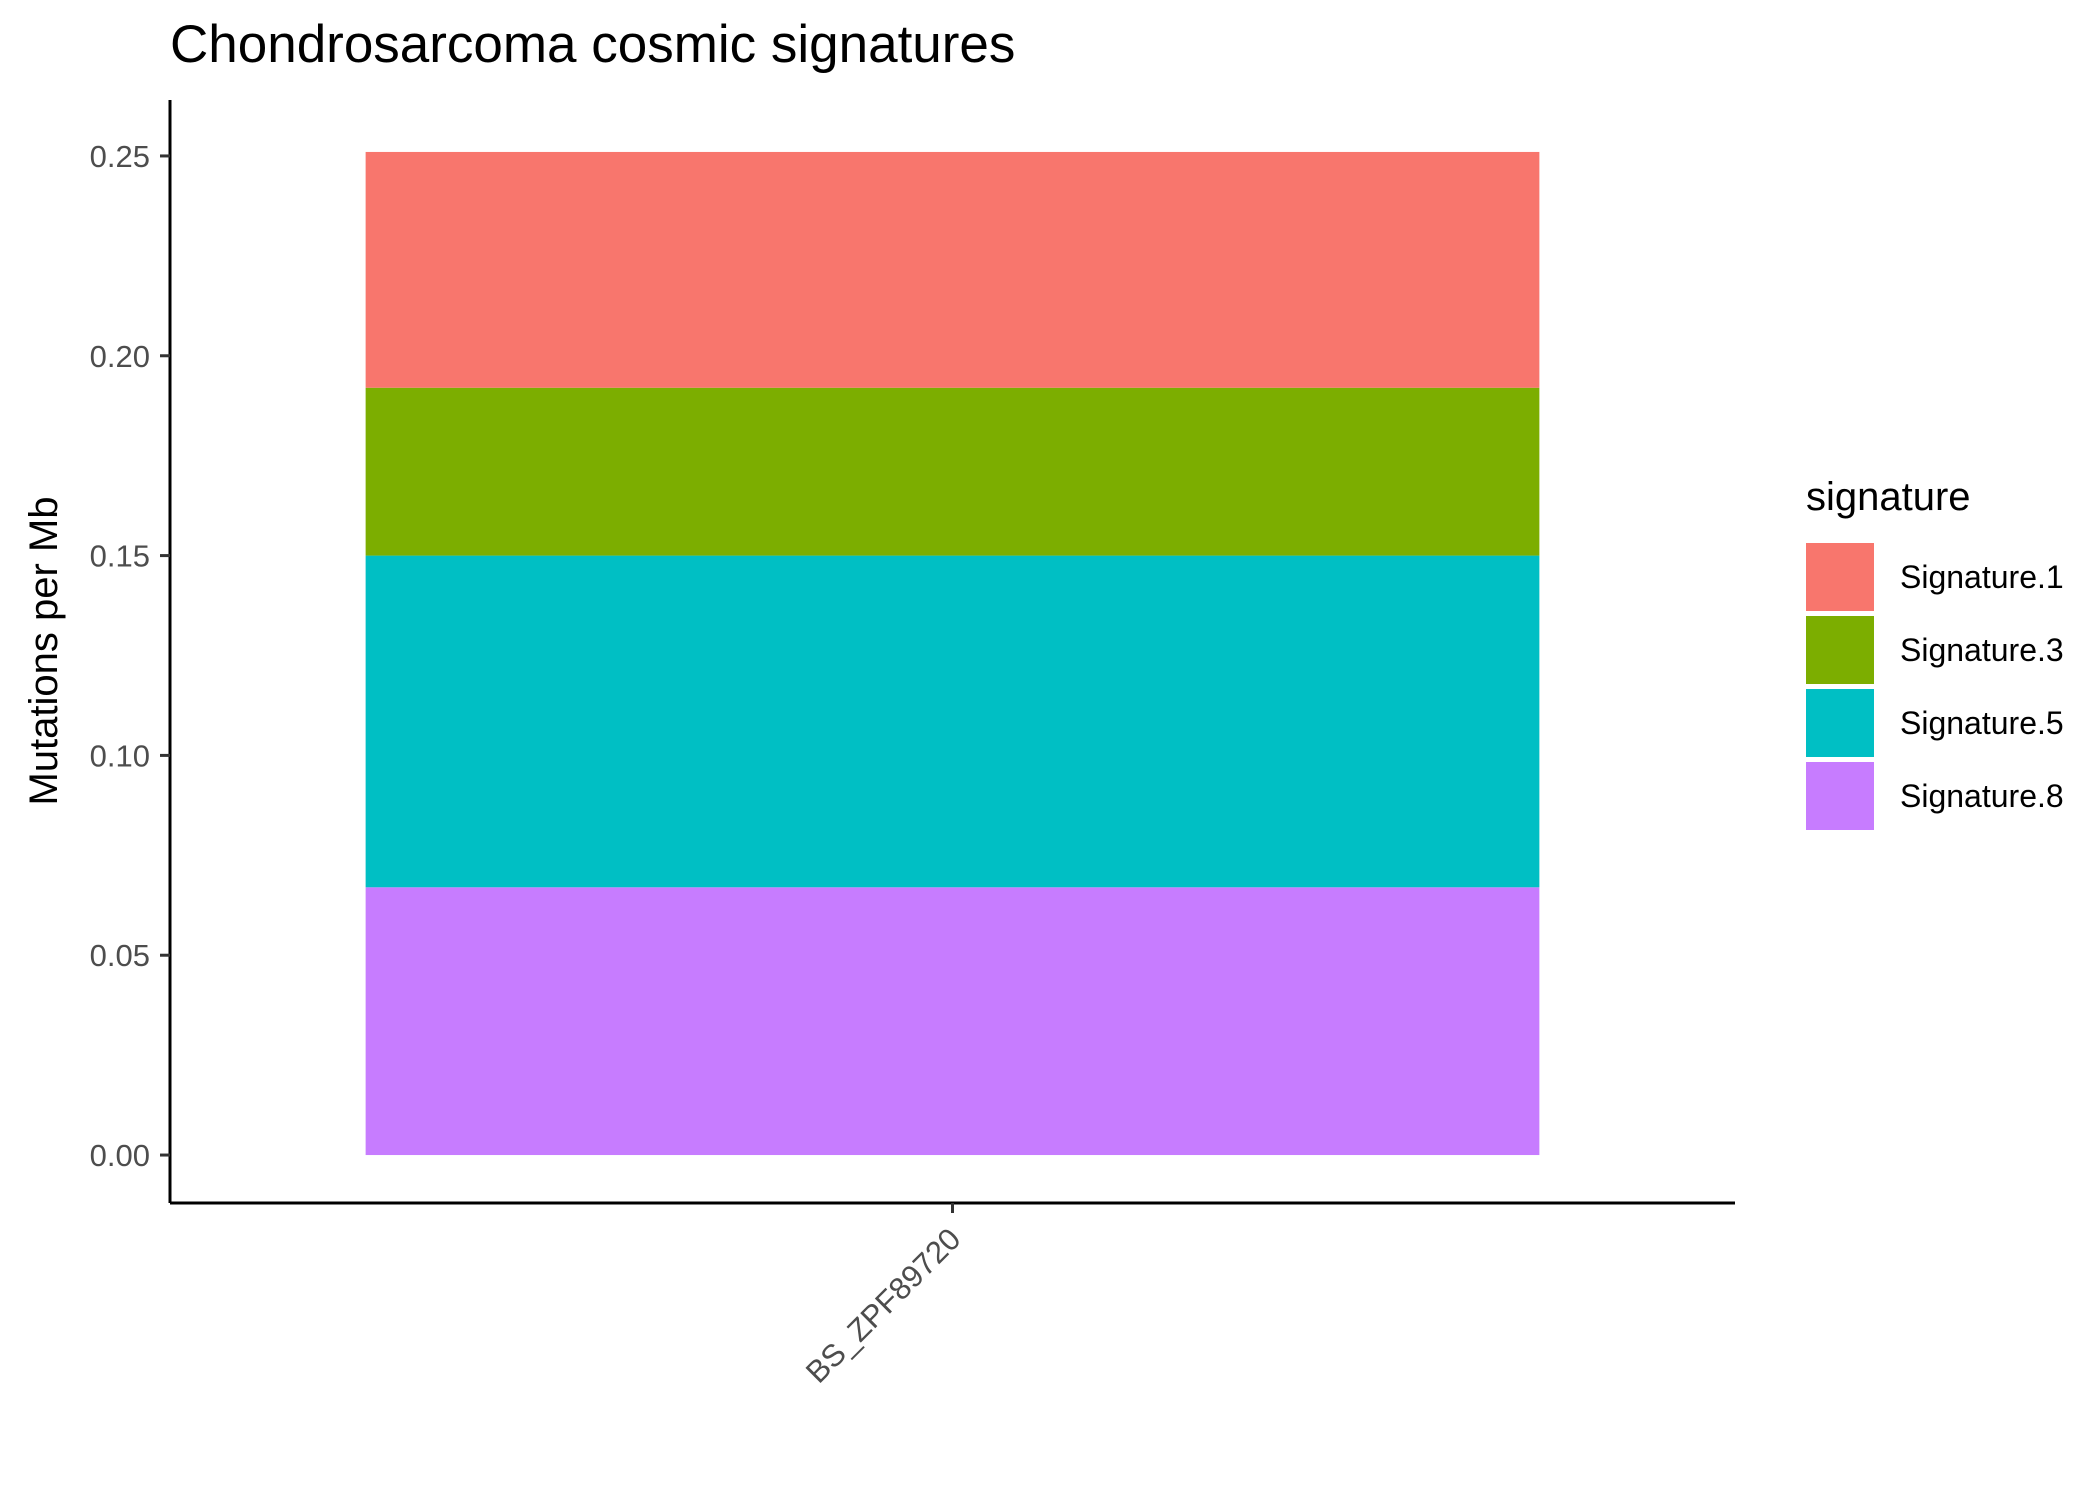 The image size is (2100, 1499). Describe the element at coordinates (883, 1305) in the screenshot. I see `x-tick-label: BS_ZPF89720` at that location.